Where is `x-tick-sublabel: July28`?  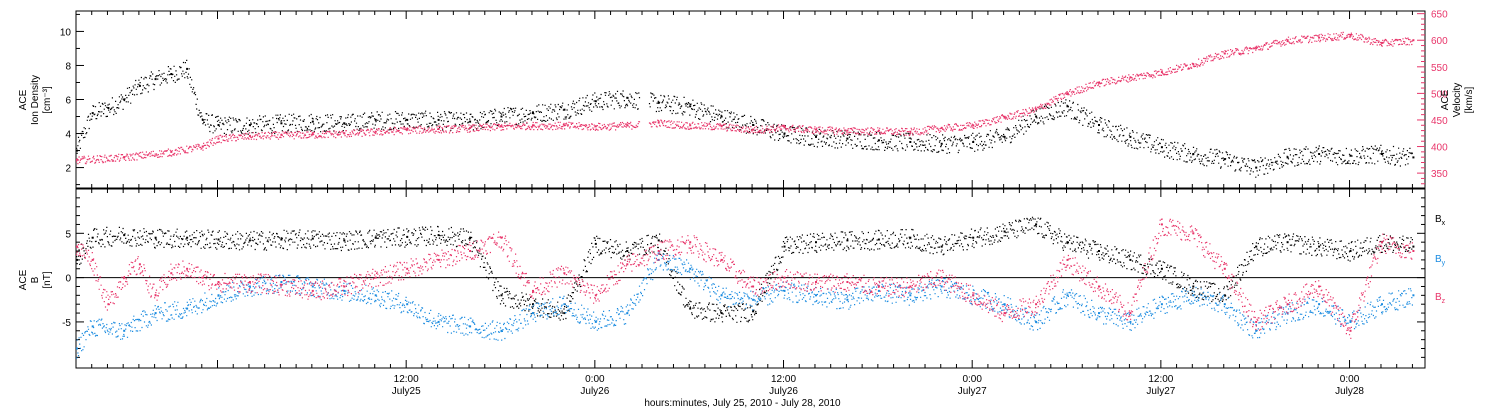 x-tick-sublabel: July28 is located at coordinates (1349, 391).